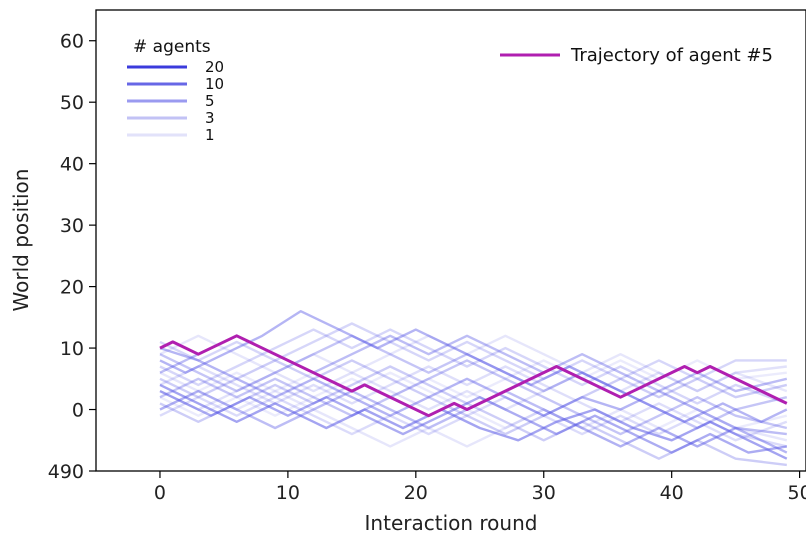 This screenshot has height=536, width=806. I want to click on x-axis-label: Interaction round, so click(451, 523).